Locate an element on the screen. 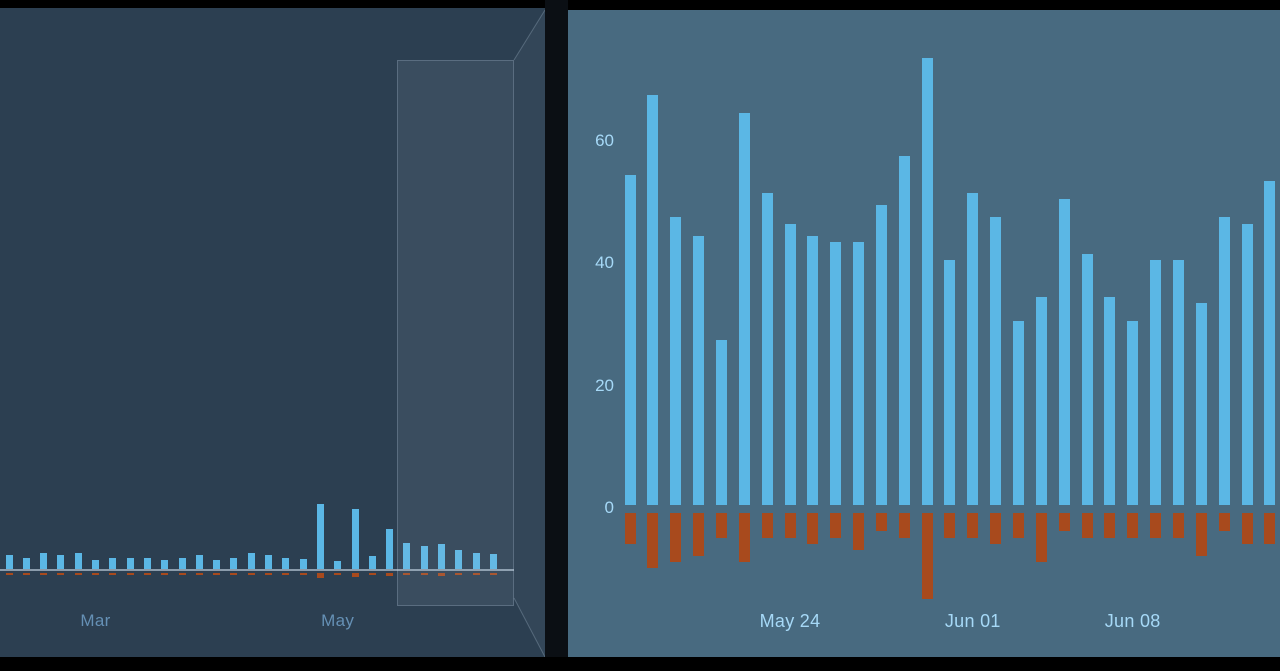 This screenshot has width=1280, height=671. top-frame-right is located at coordinates (924, 5).